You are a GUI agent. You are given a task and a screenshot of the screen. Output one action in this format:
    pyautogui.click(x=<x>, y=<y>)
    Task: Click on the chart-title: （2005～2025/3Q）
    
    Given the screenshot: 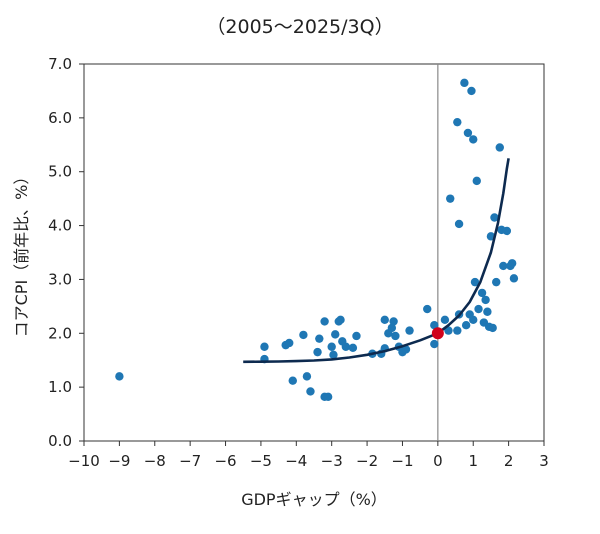 What is the action you would take?
    pyautogui.click(x=299, y=27)
    